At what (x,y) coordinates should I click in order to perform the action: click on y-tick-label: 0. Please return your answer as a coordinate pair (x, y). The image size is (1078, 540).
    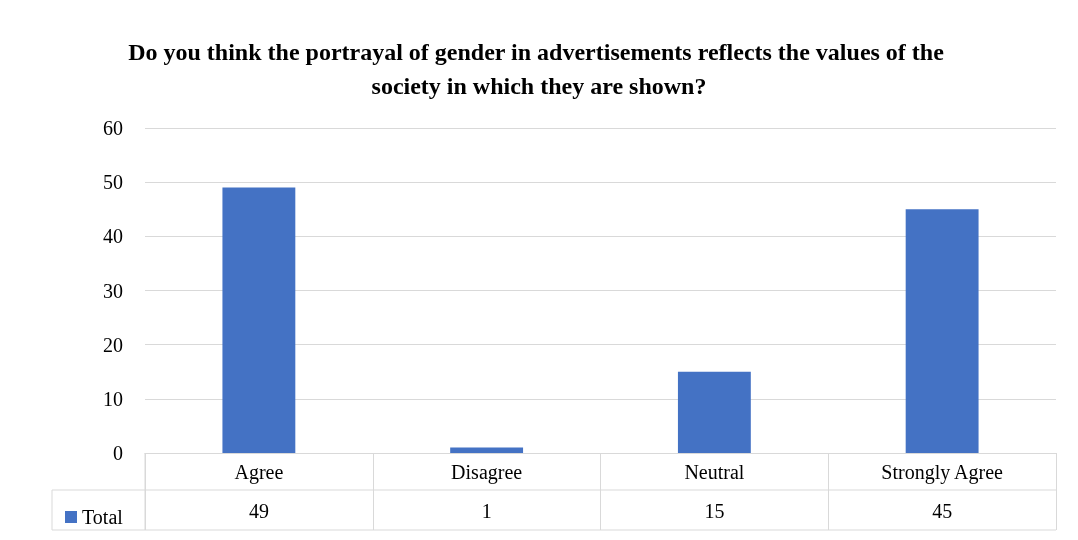
    Looking at the image, I should click on (118, 453).